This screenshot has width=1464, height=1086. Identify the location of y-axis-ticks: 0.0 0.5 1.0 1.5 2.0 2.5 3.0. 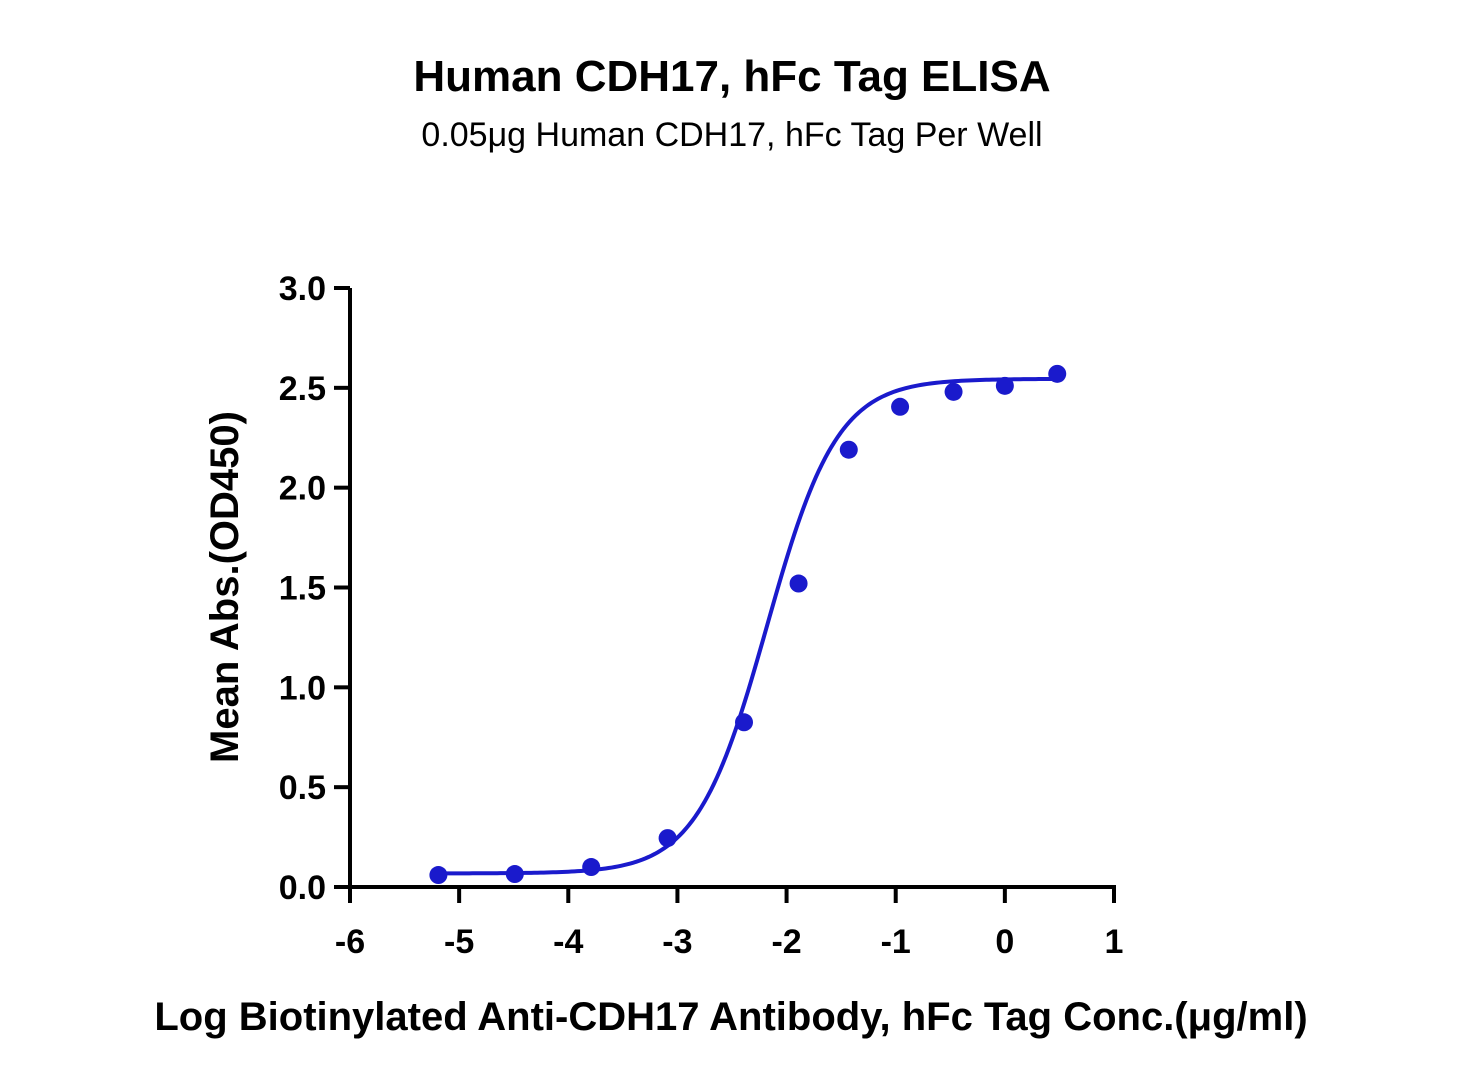
(314, 588).